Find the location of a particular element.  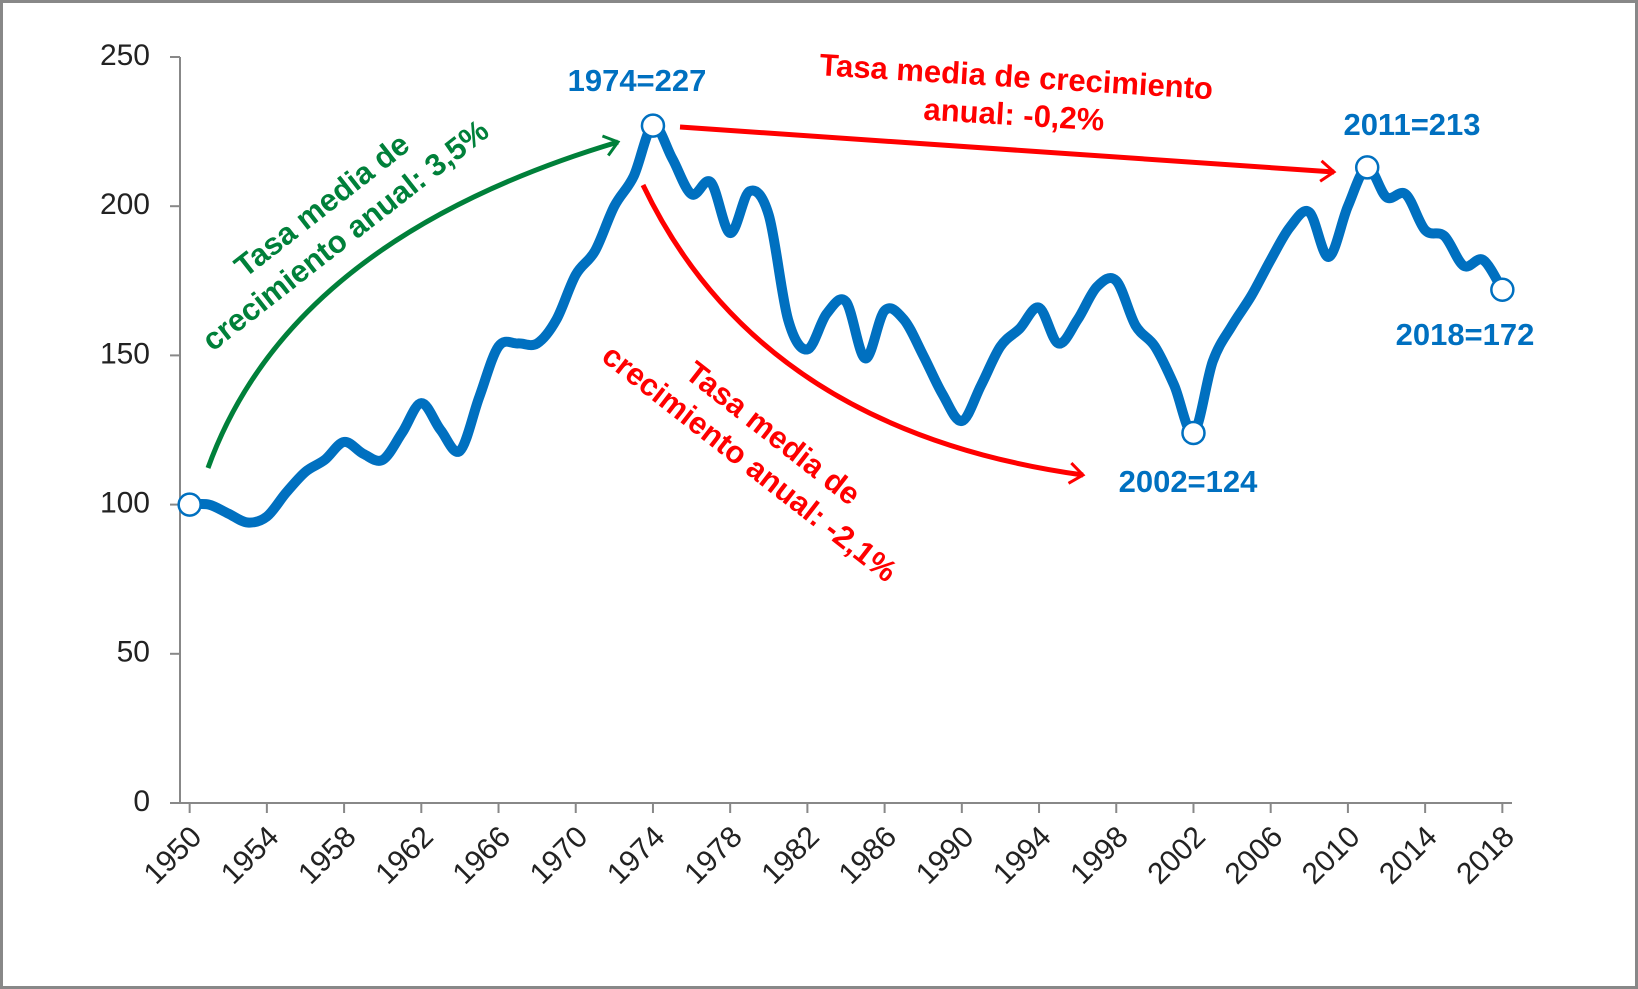

y-tick-label: 100 is located at coordinates (125, 503).